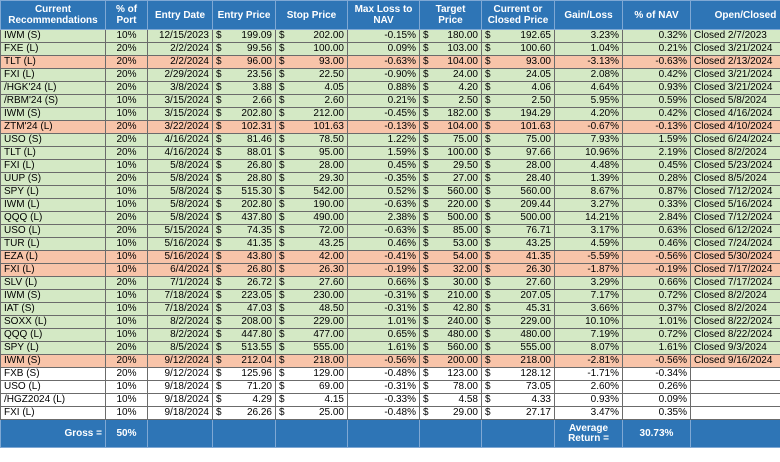 This screenshot has width=780, height=462. Describe the element at coordinates (180, 296) in the screenshot. I see `entry-date-cell: 7/18/2024` at that location.